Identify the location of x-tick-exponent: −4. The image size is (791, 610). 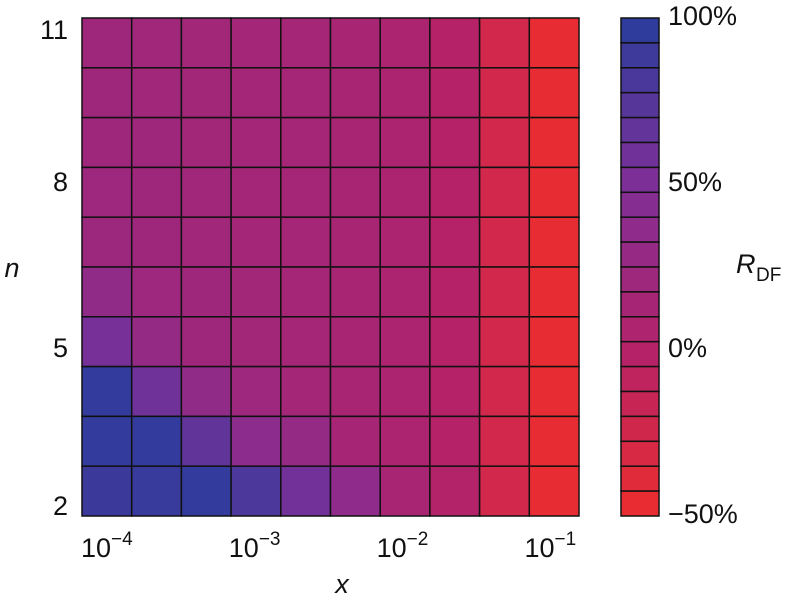
(122, 539).